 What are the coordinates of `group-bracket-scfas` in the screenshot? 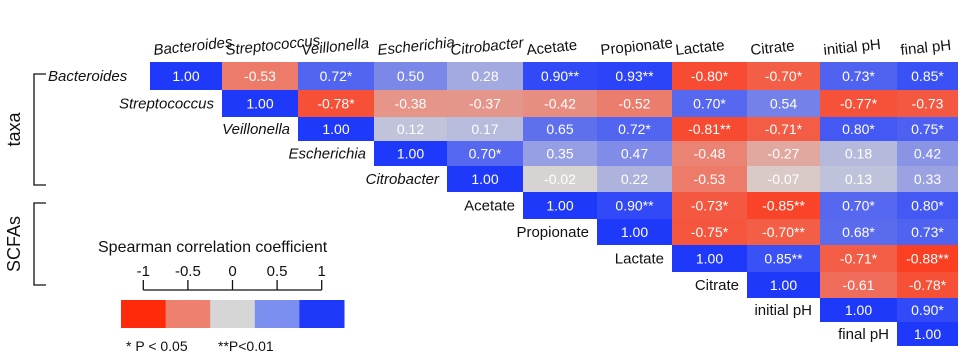 It's located at (39, 244).